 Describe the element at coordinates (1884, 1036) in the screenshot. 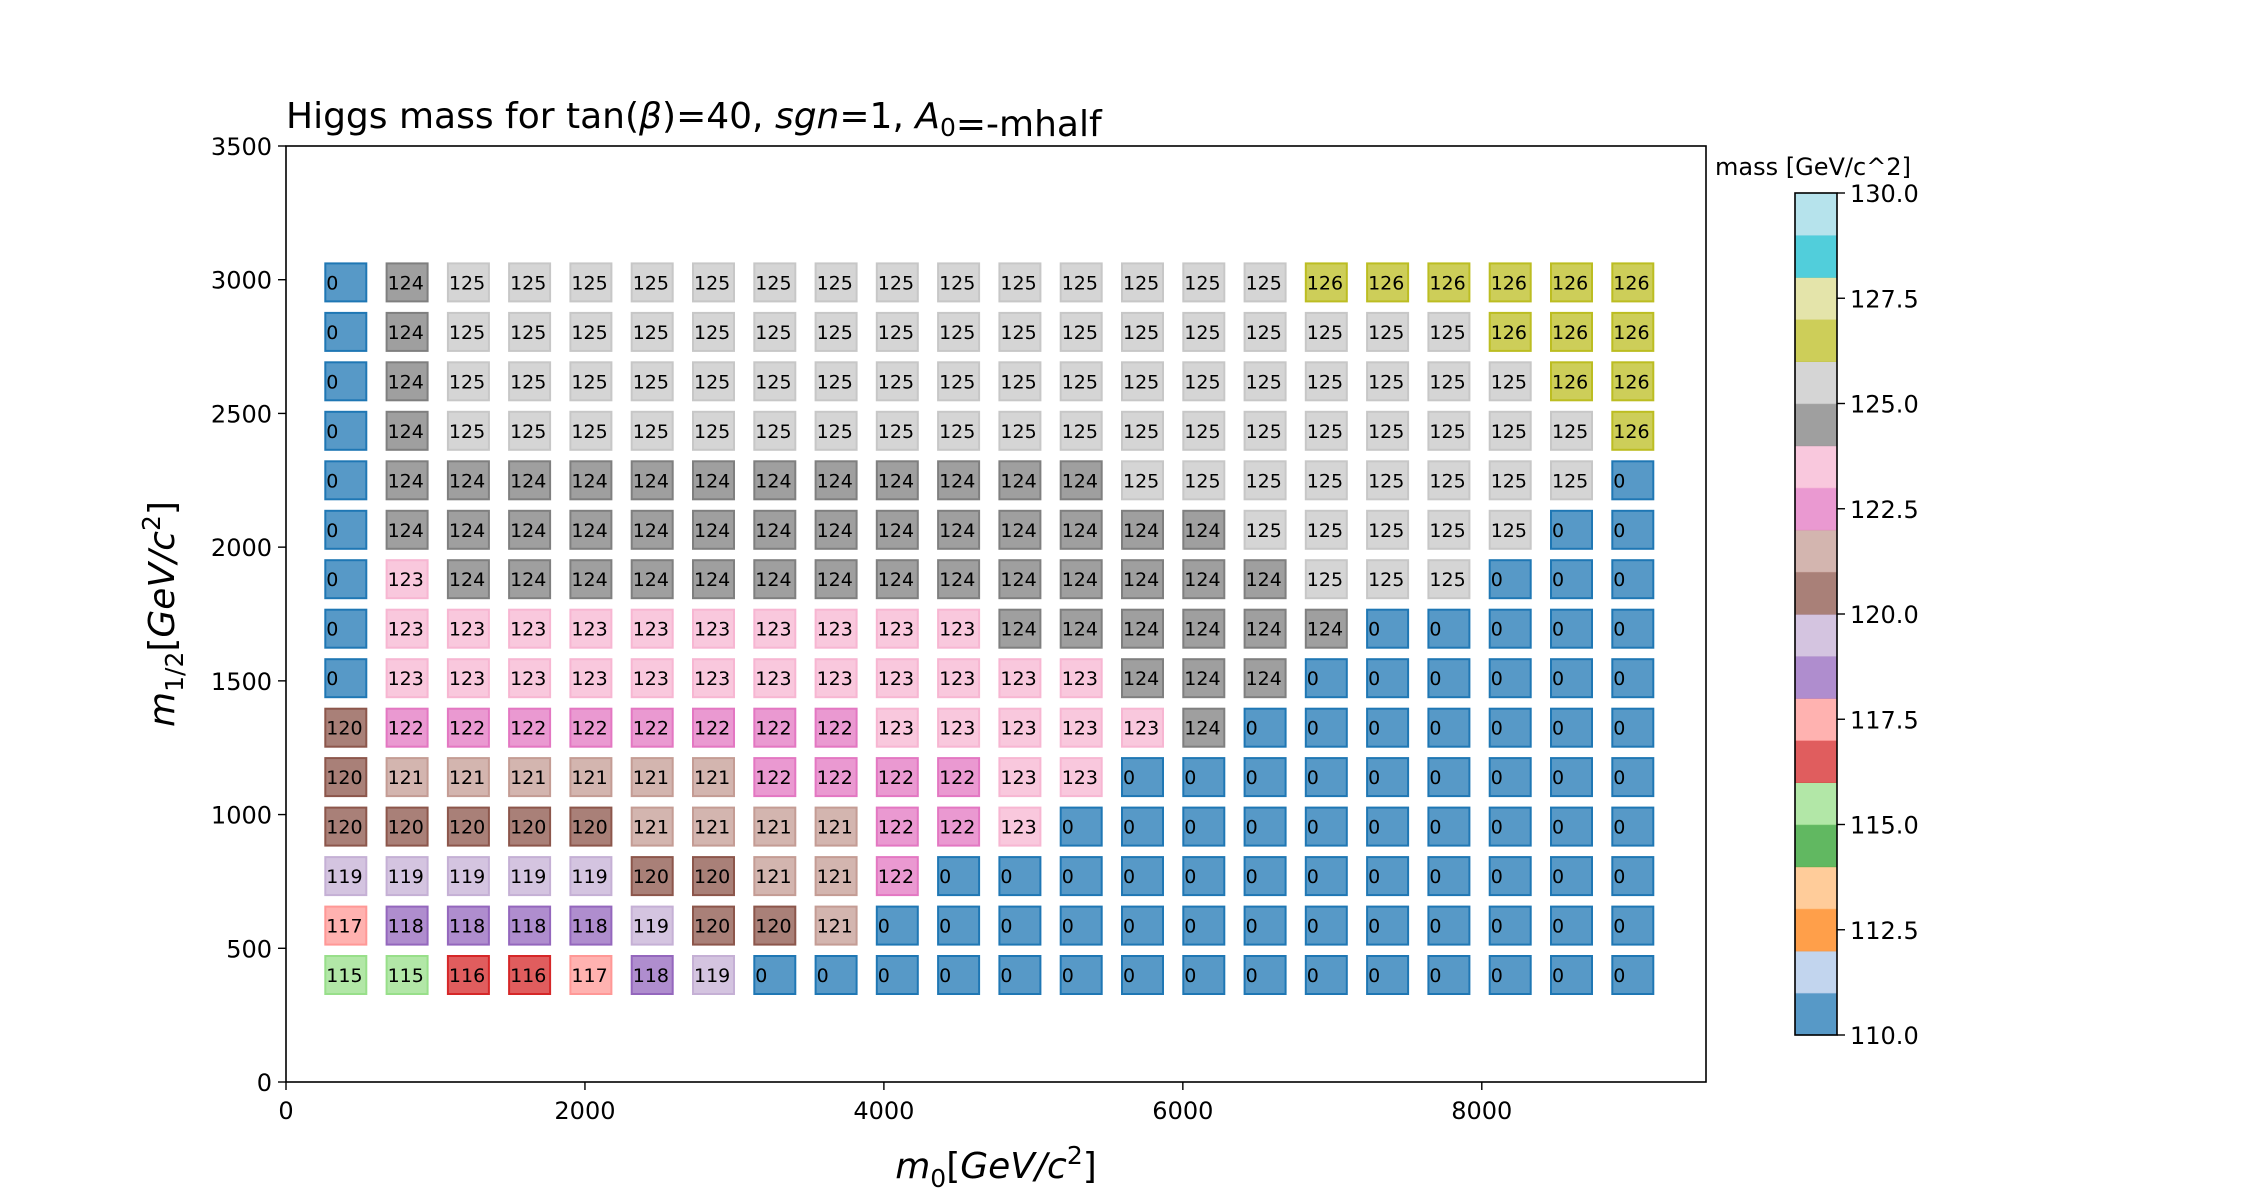

I see `colorbar-tick-label: 110.0` at that location.